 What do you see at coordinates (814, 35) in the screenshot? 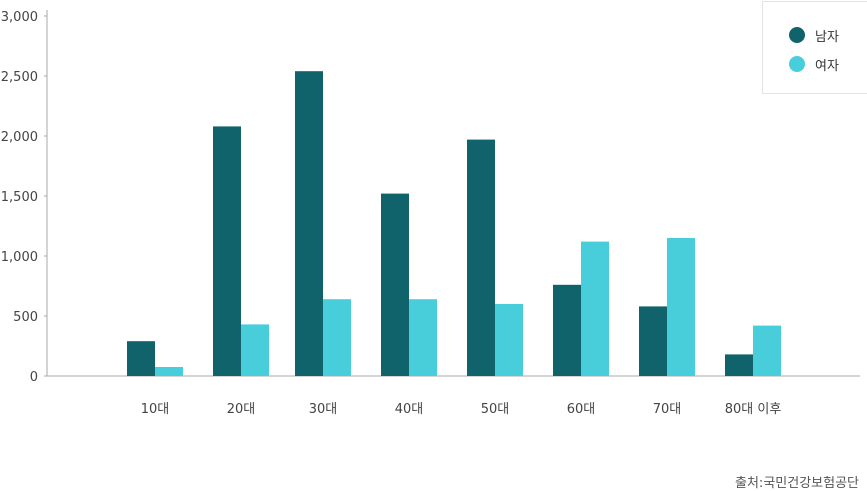
I see `legend-item-male: 남자` at bounding box center [814, 35].